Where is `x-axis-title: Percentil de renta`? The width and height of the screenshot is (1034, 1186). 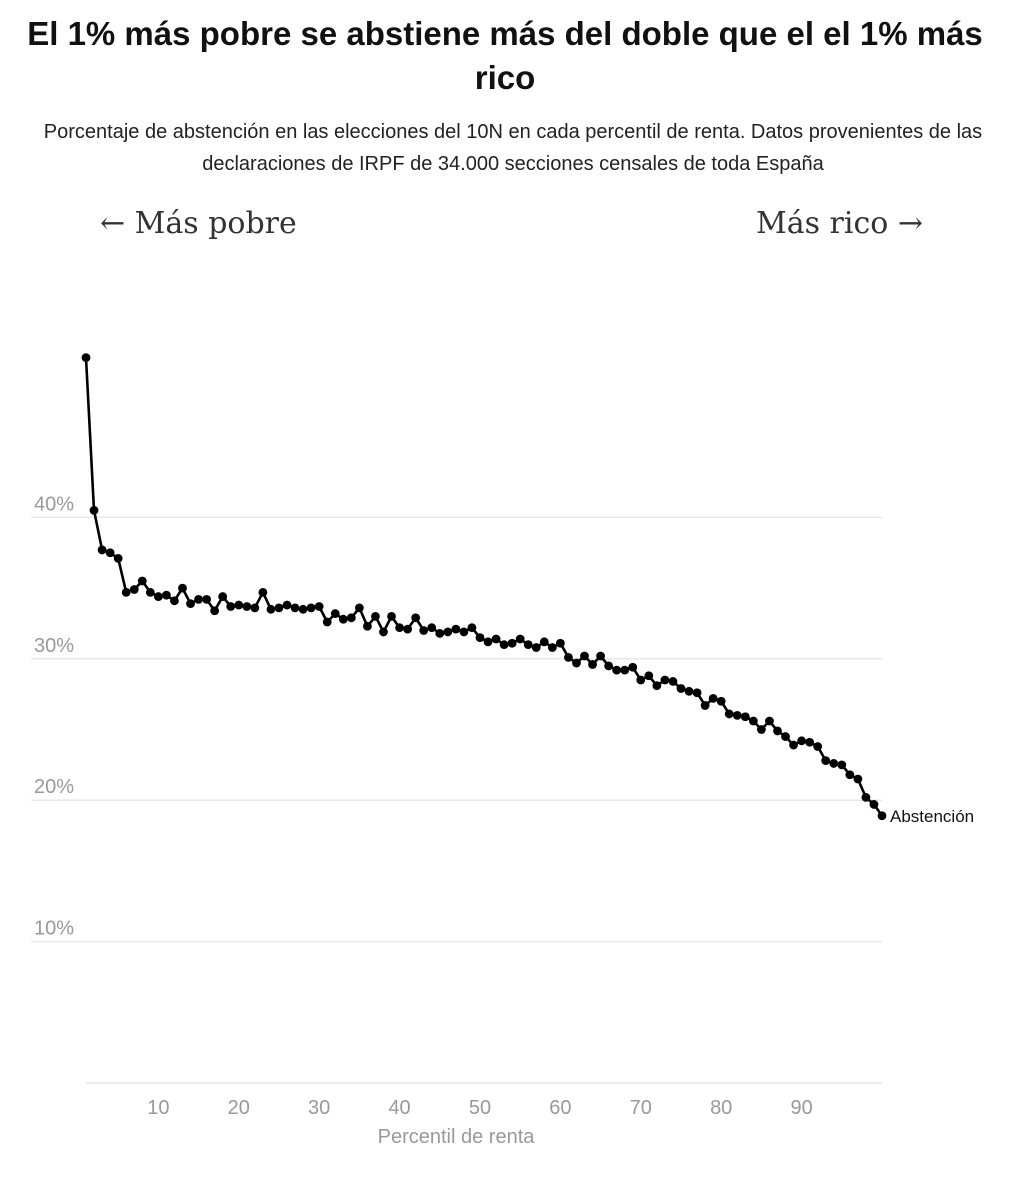
x-axis-title: Percentil de renta is located at coordinates (457, 1137).